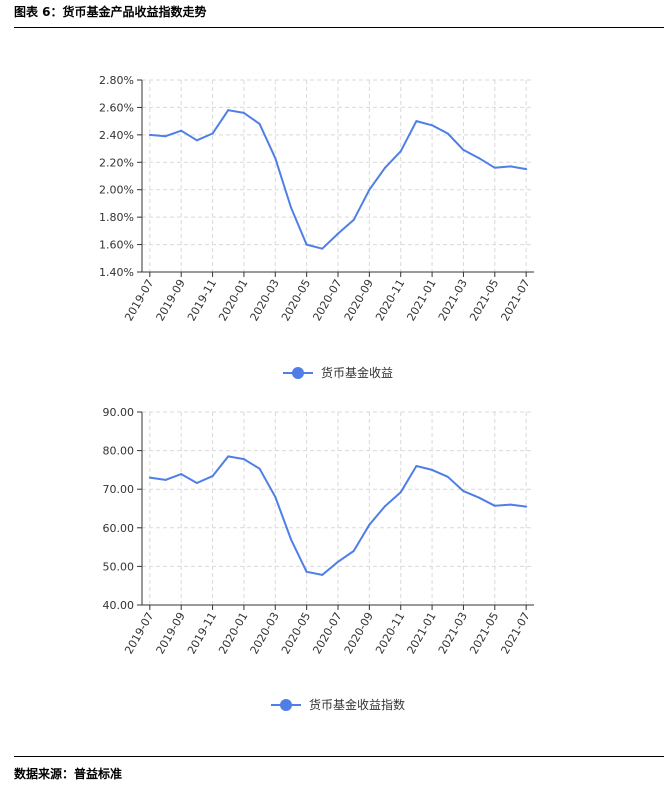 The width and height of the screenshot is (671, 785). Describe the element at coordinates (119, 451) in the screenshot. I see `y-tick-label: 80.00` at that location.